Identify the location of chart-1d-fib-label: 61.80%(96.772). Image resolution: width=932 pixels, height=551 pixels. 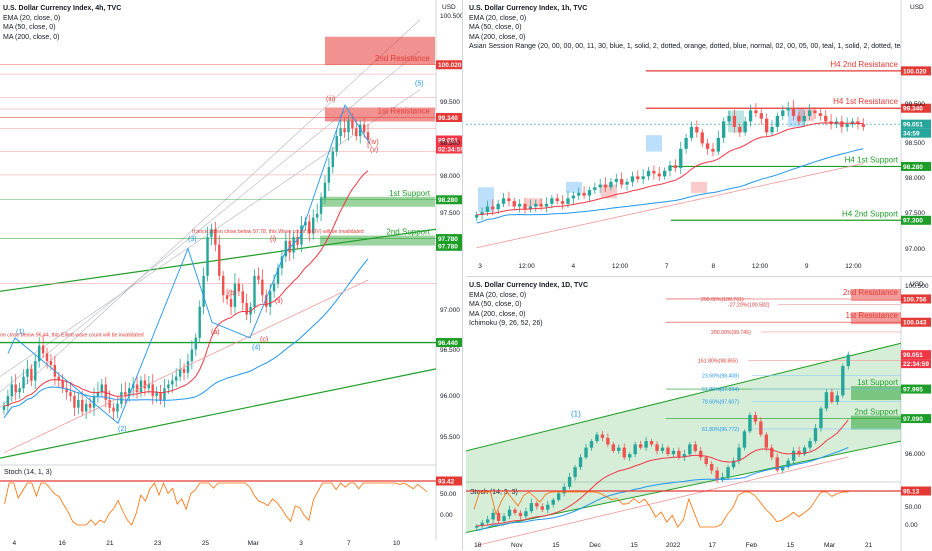
(720, 430).